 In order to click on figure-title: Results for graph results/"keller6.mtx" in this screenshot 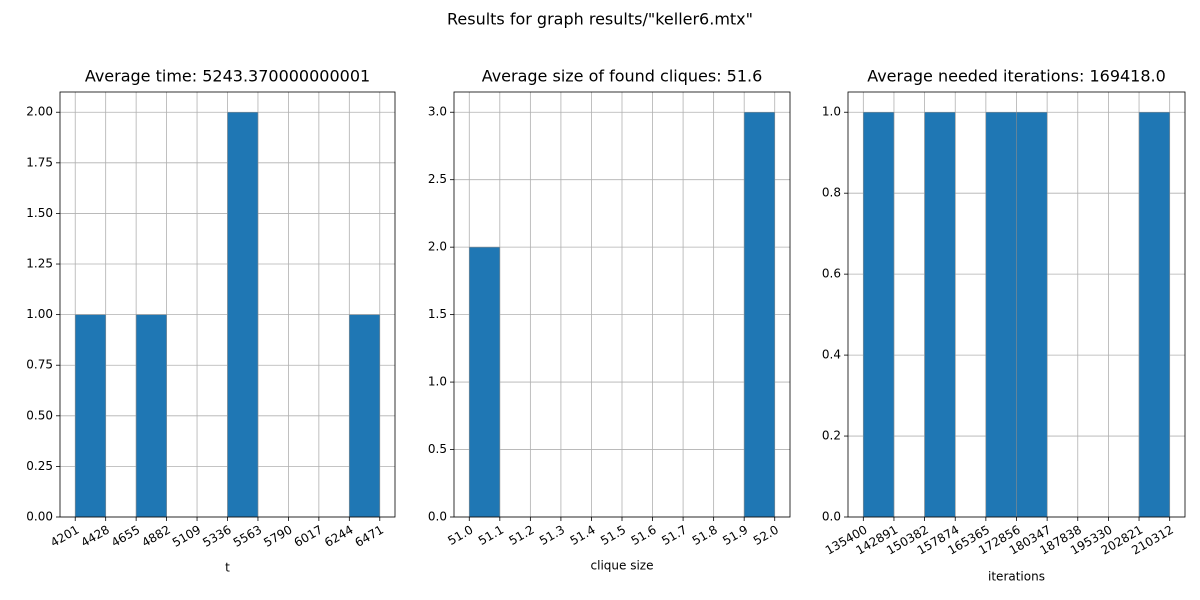, I will do `click(600, 19)`.